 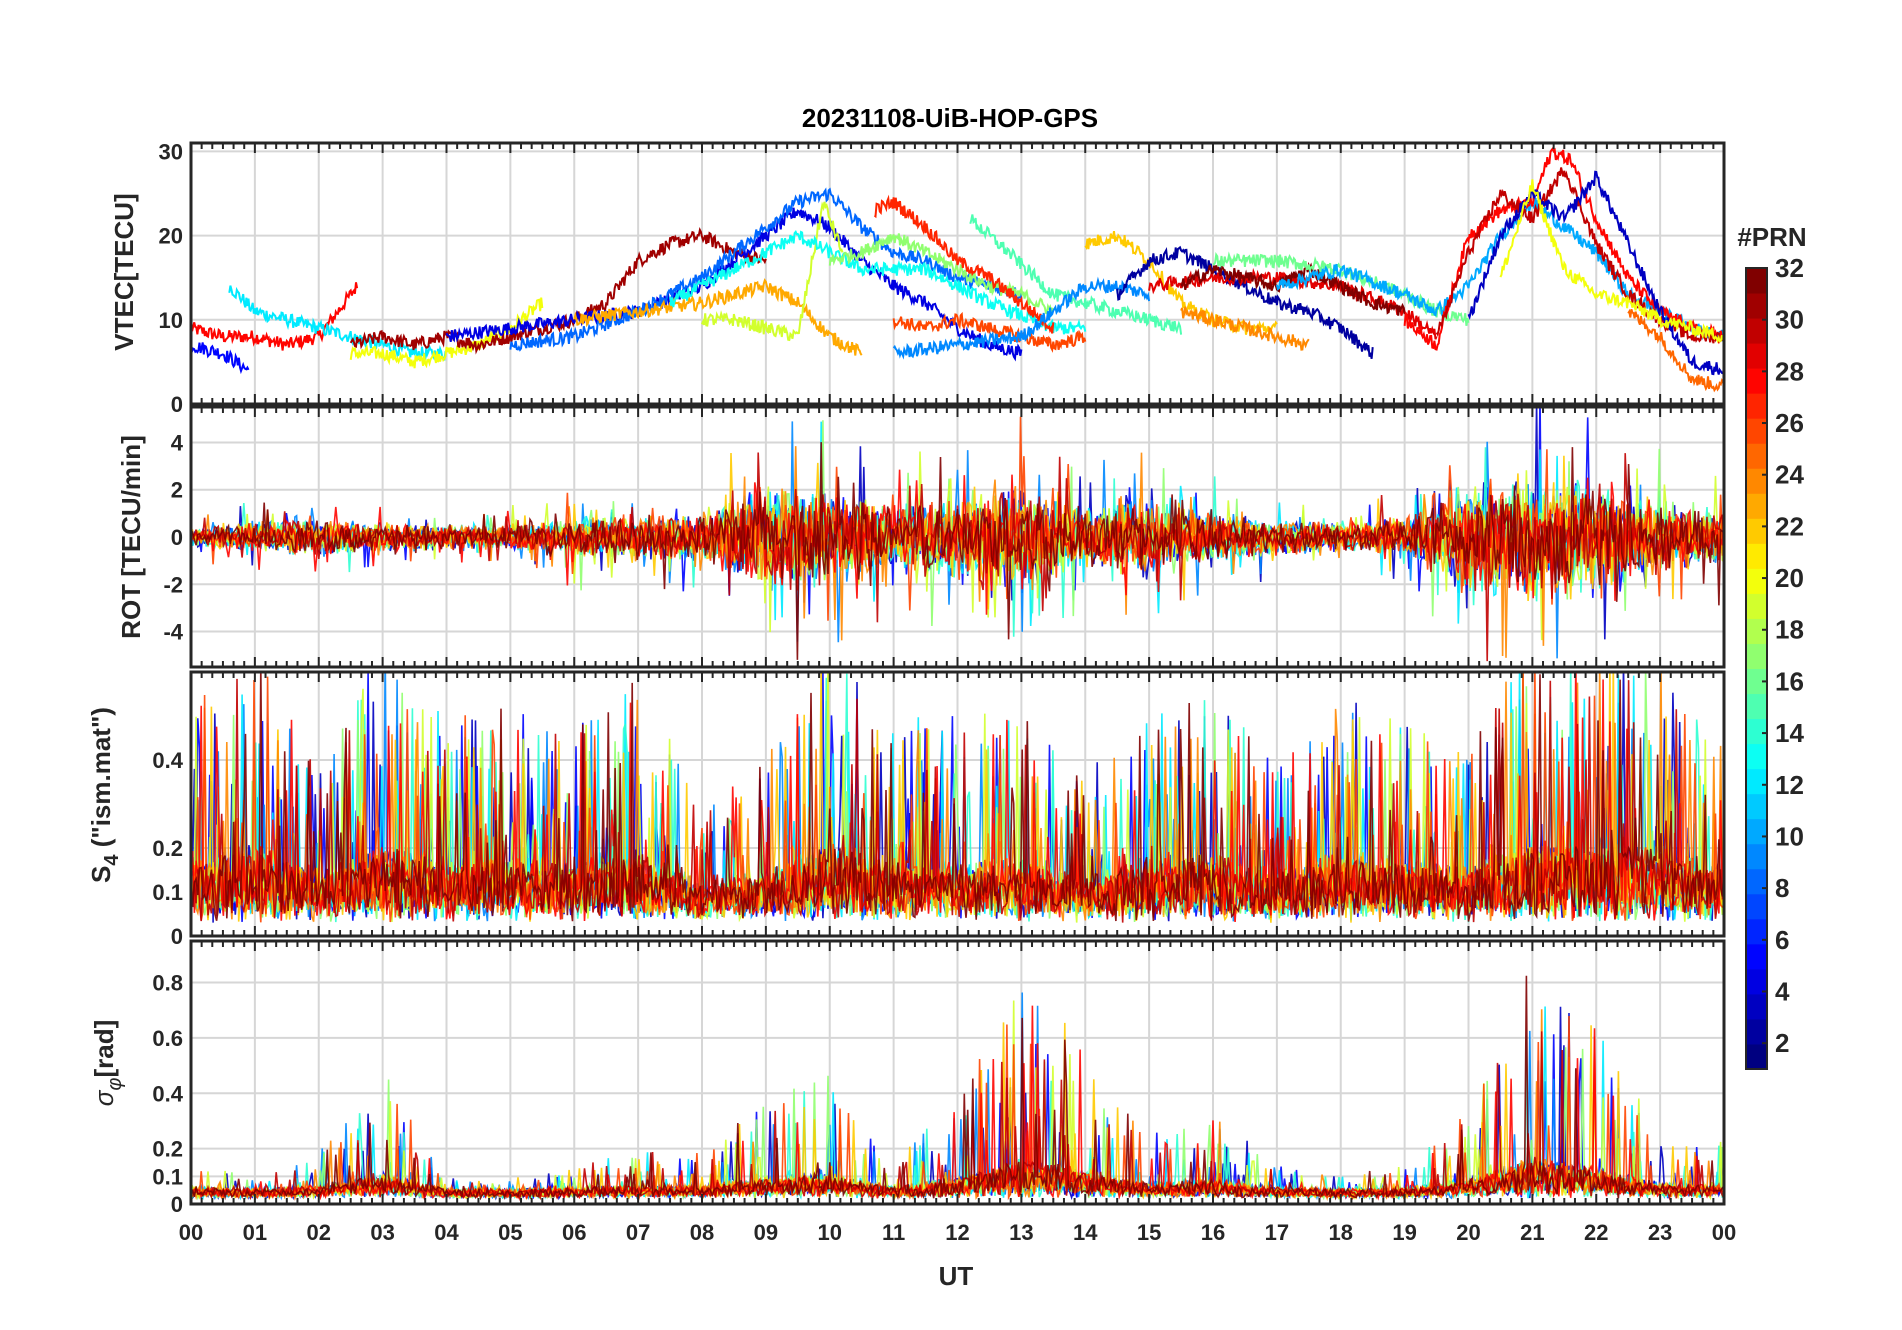 I want to click on colorbar-tick-label: 6, so click(x=1782, y=940).